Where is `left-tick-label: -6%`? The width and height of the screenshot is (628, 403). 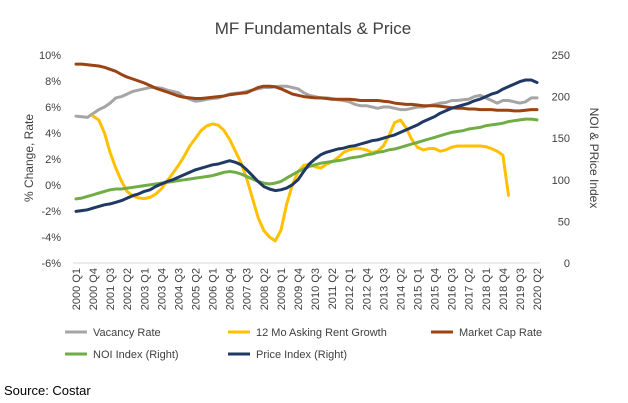 left-tick-label: -6% is located at coordinates (51, 264).